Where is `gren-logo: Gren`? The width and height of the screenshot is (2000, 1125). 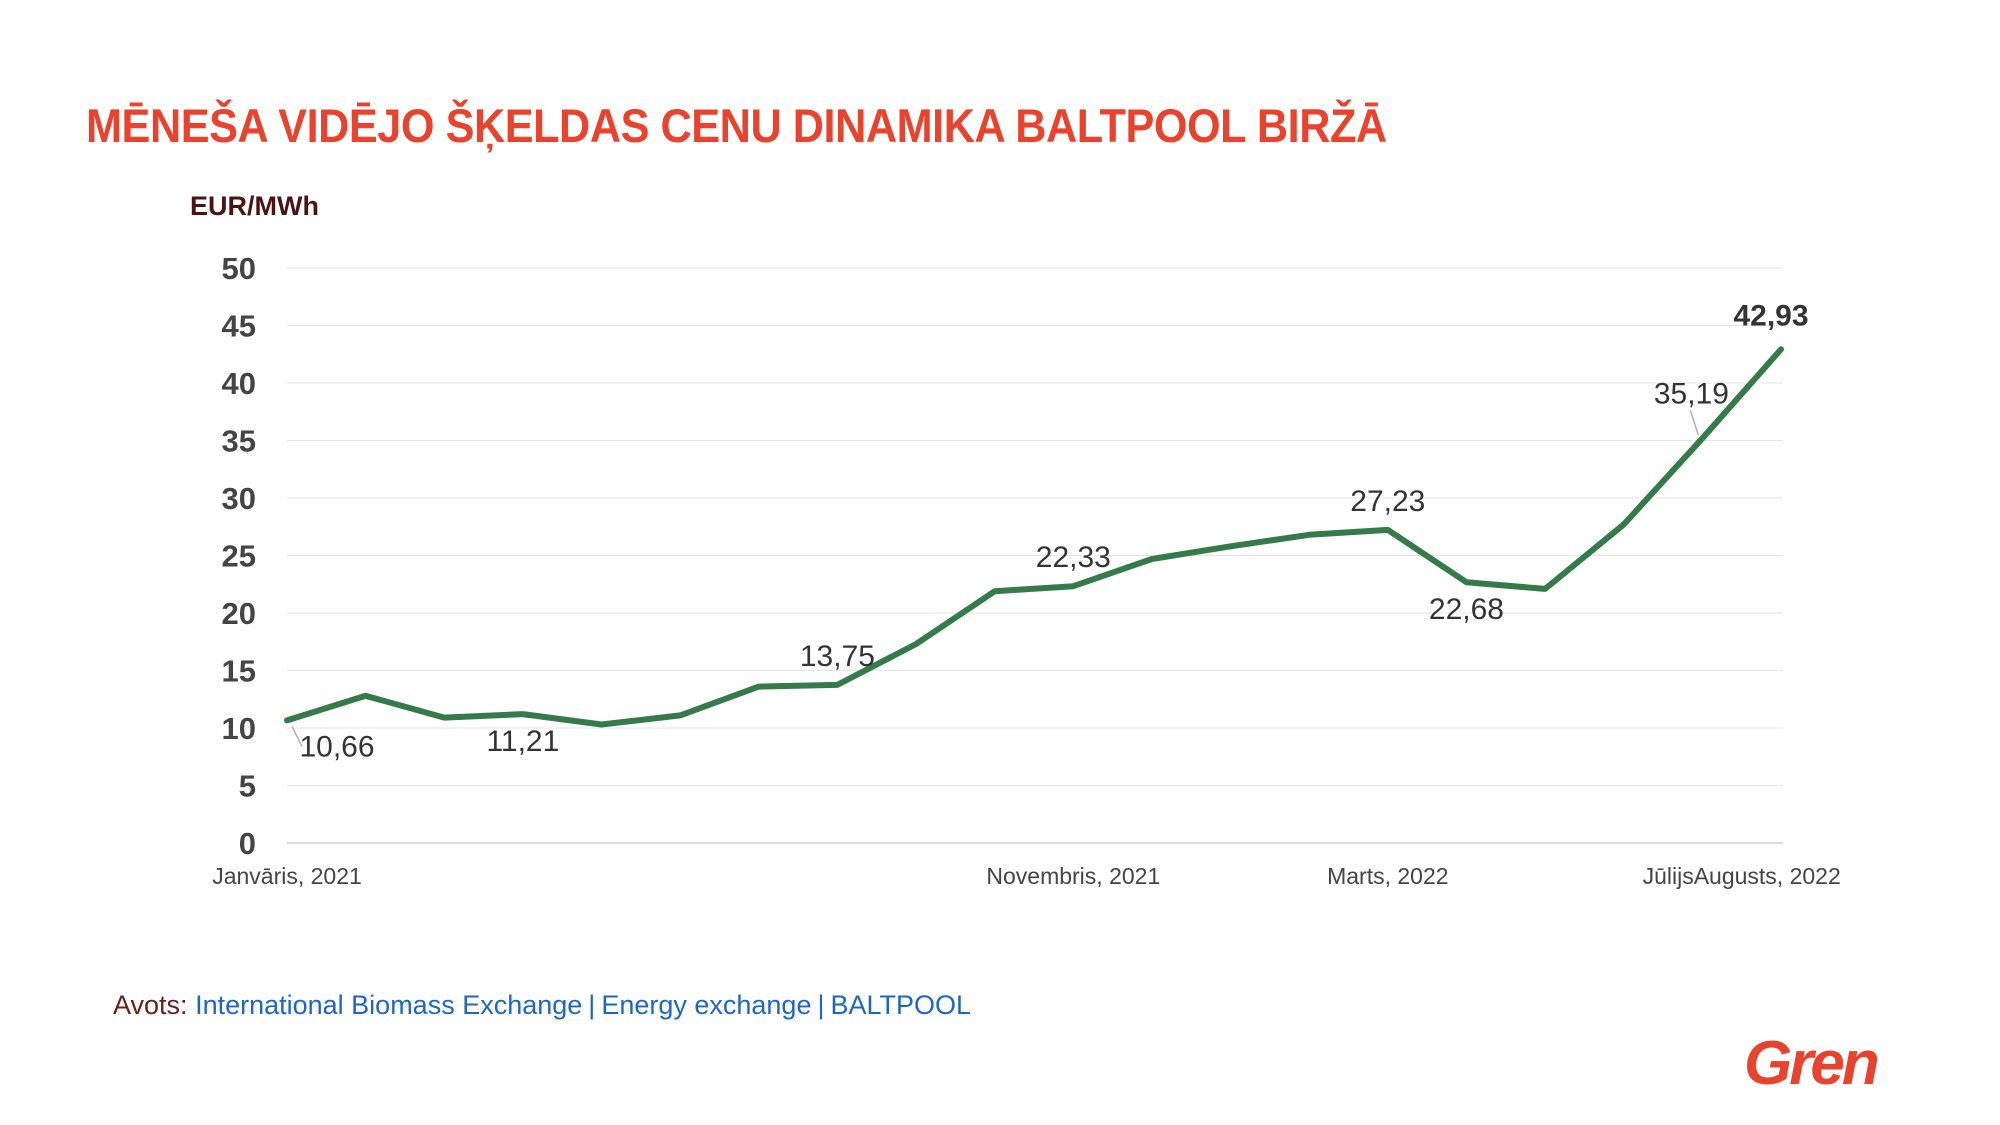
gren-logo: Gren is located at coordinates (1812, 1064).